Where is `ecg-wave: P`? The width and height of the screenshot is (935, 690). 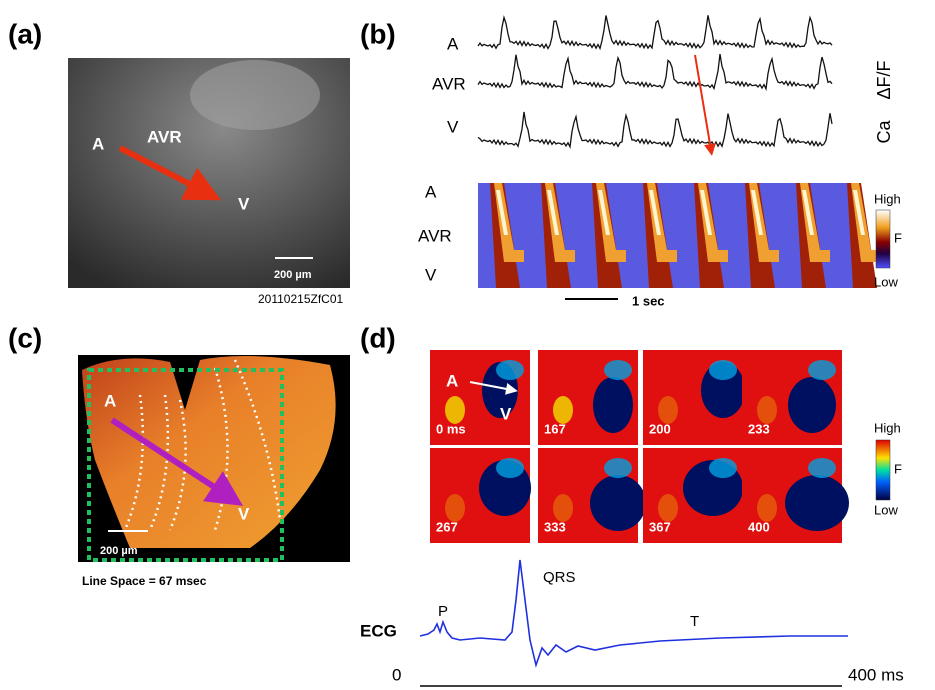
ecg-wave: P is located at coordinates (443, 611).